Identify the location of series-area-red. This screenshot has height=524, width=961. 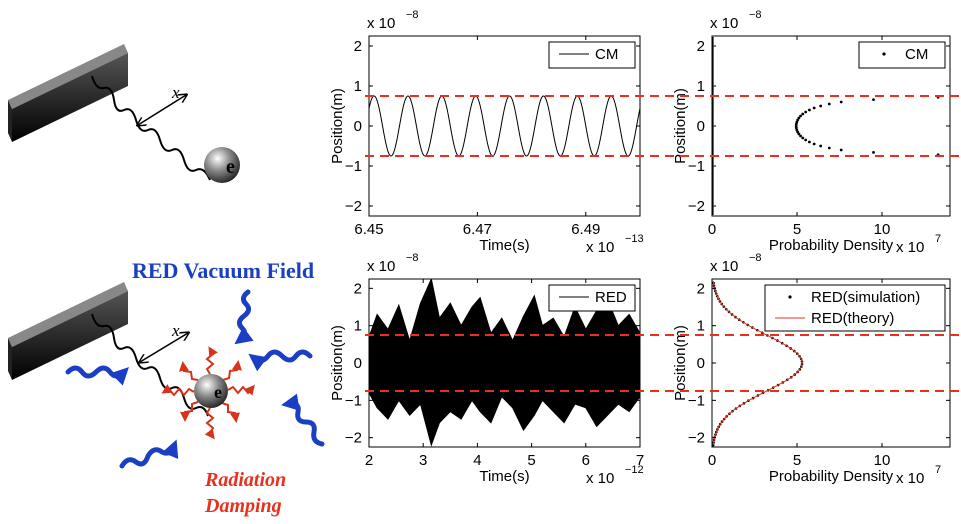
(504, 363).